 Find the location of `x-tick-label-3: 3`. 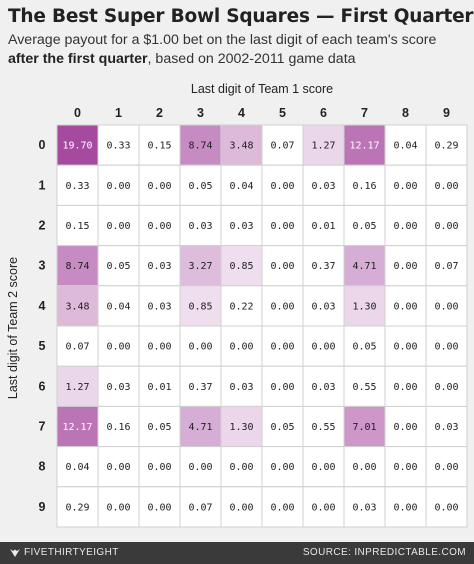

x-tick-label-3: 3 is located at coordinates (200, 113).